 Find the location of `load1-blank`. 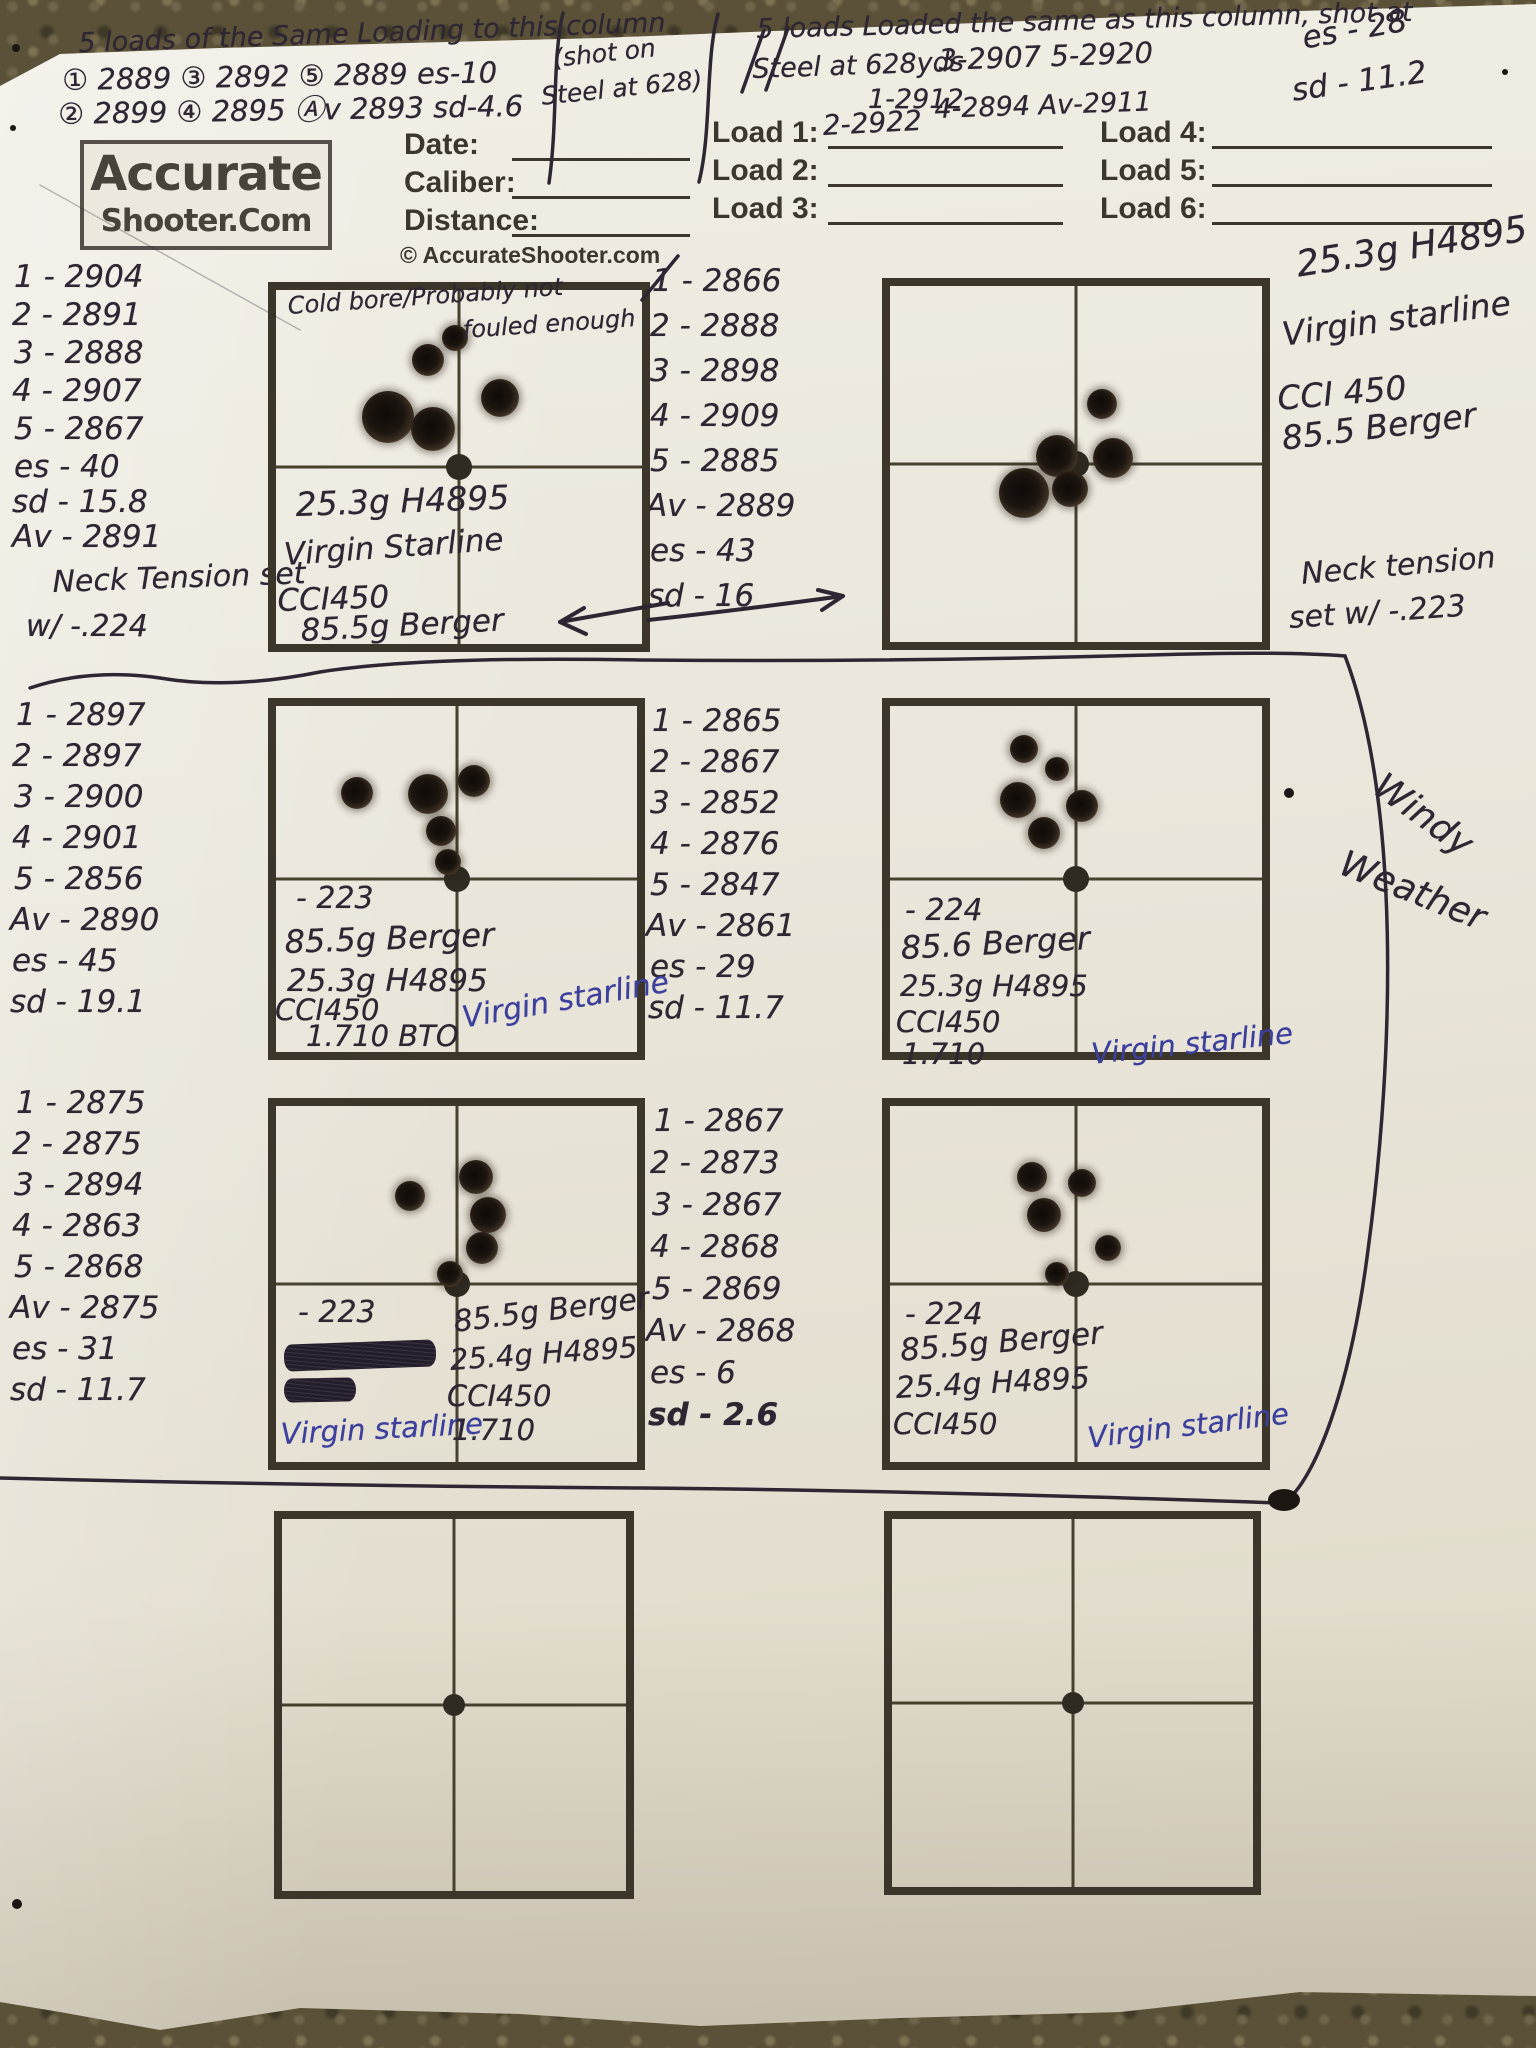

load1-blank is located at coordinates (945, 147).